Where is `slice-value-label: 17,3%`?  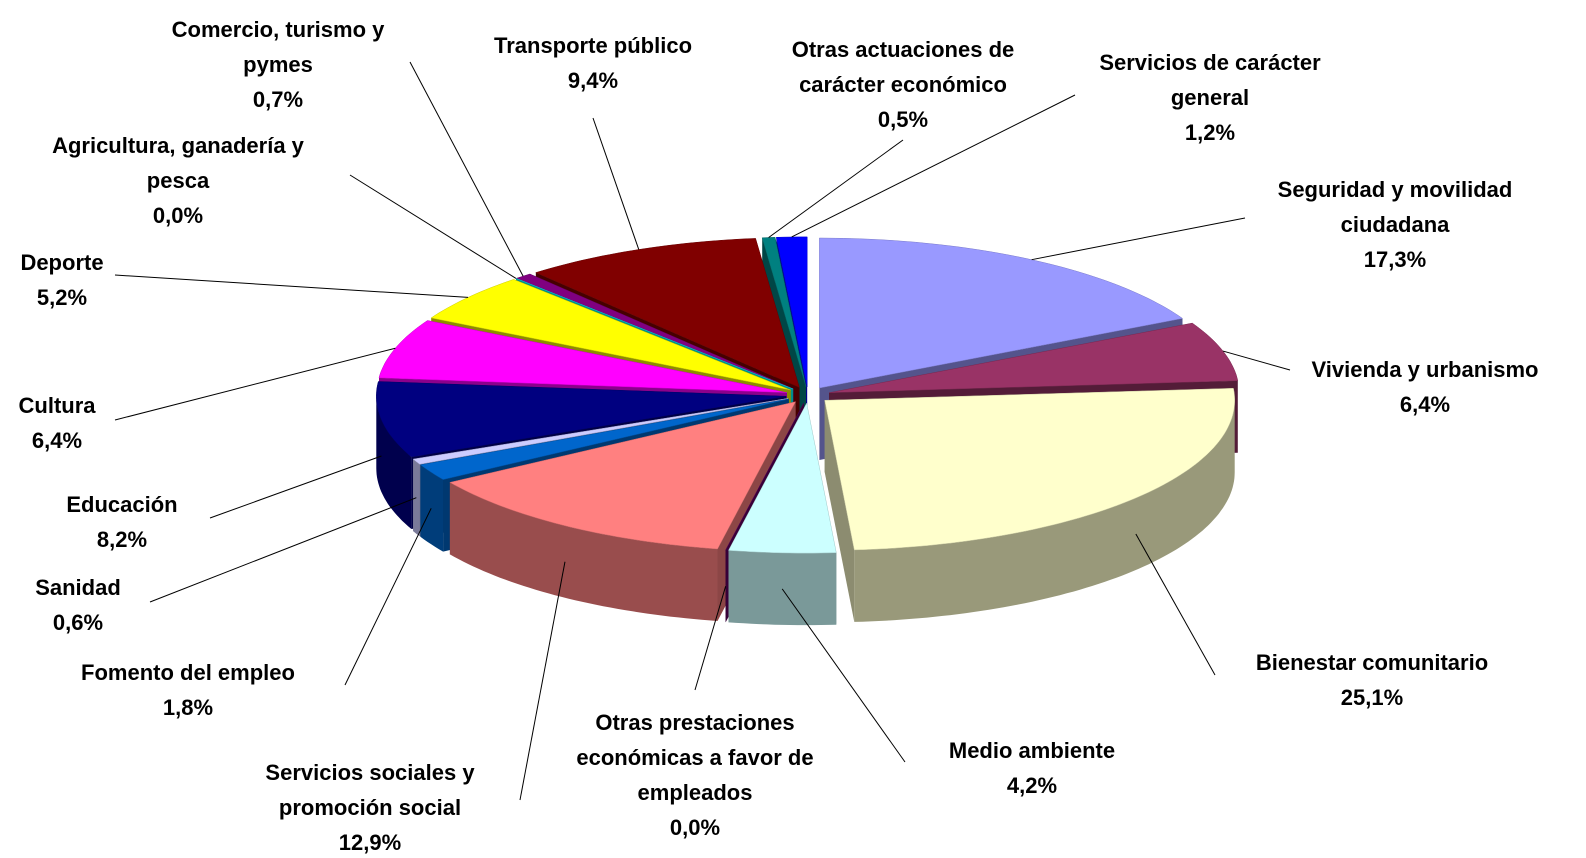
slice-value-label: 17,3% is located at coordinates (1395, 259).